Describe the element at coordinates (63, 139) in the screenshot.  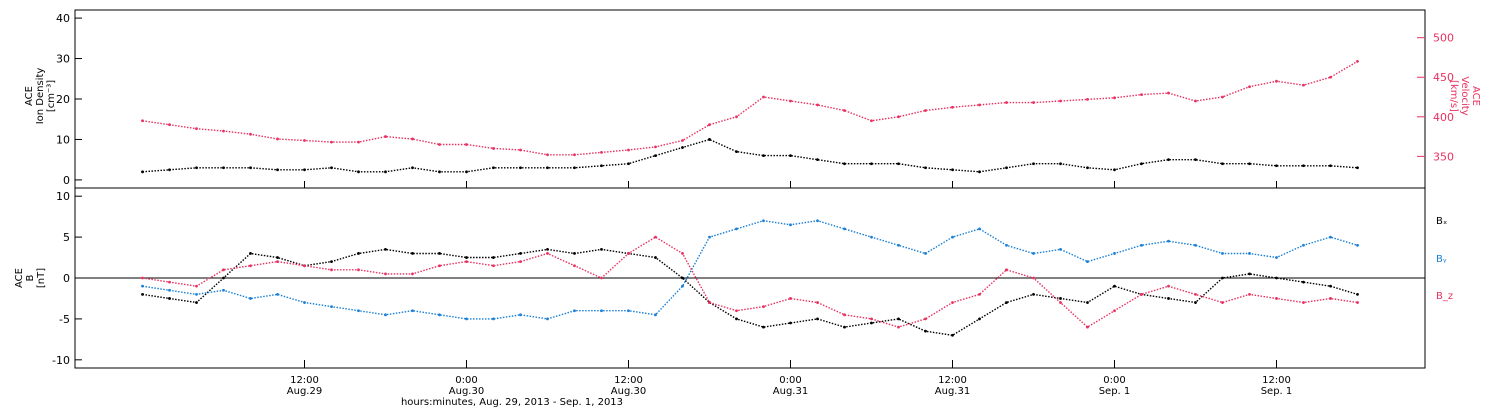
I see `density-tick-label: 10` at that location.